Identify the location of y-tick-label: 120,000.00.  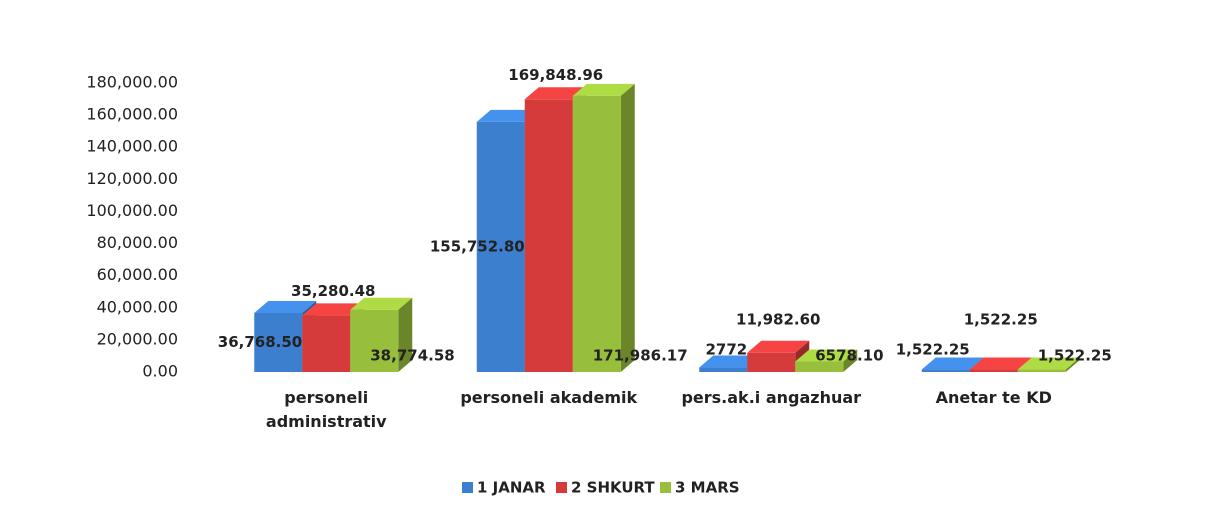
(132, 178).